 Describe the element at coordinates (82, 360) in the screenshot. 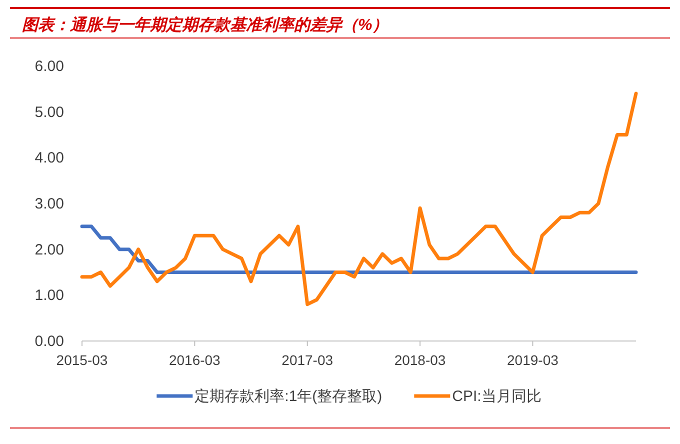

I see `x-tick-label: 2015-03` at that location.